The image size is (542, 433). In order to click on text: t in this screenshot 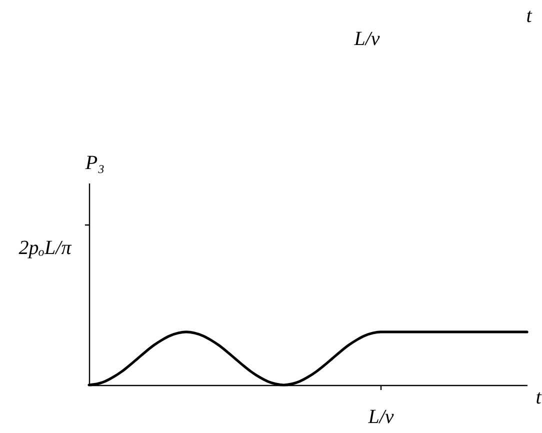, I will do `click(529, 16)`.